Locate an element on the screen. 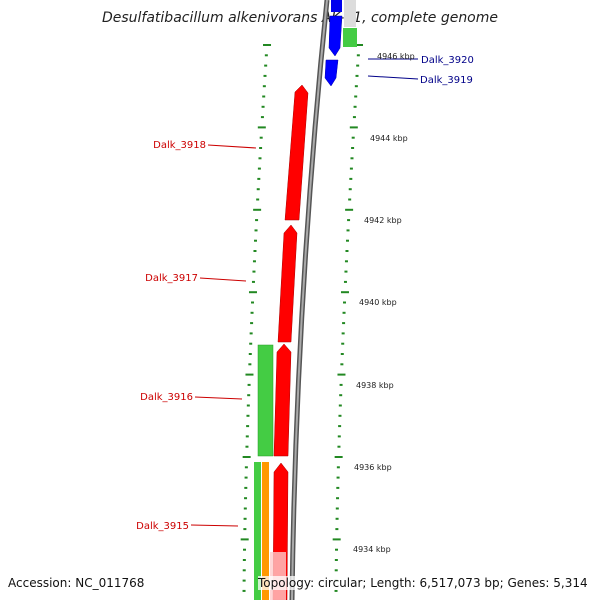  gene-label: Dalk_3918 is located at coordinates (179, 145).